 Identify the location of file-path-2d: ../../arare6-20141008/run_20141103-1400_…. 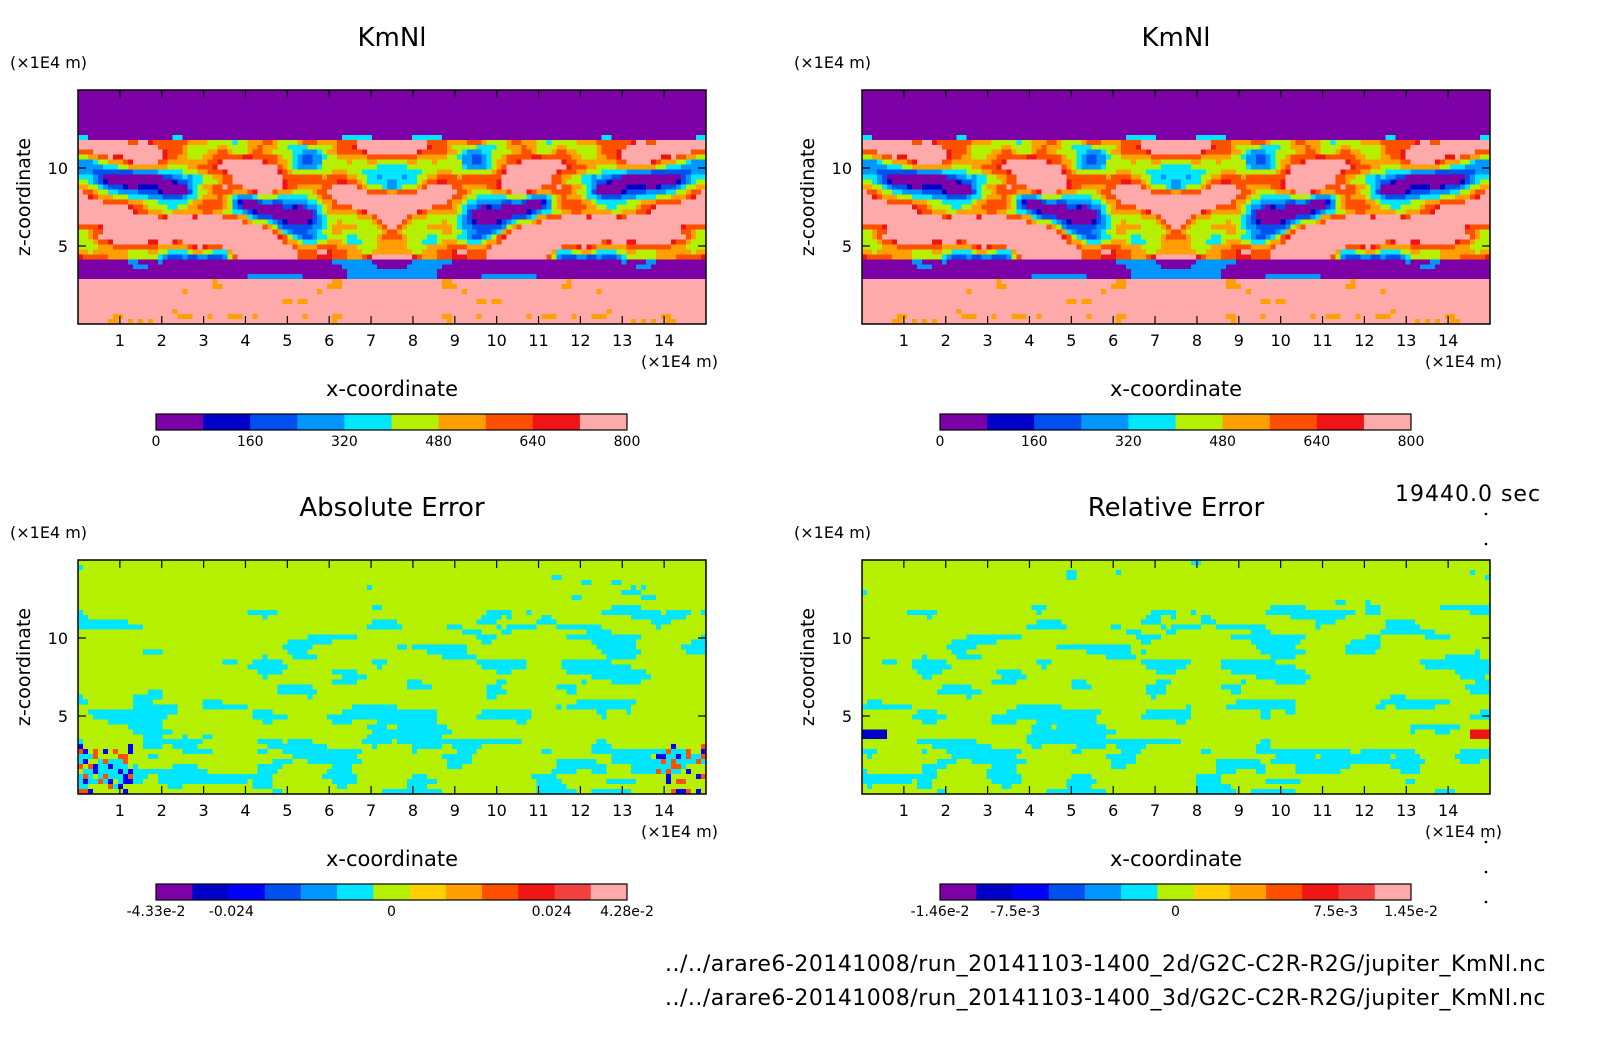
(1105, 964).